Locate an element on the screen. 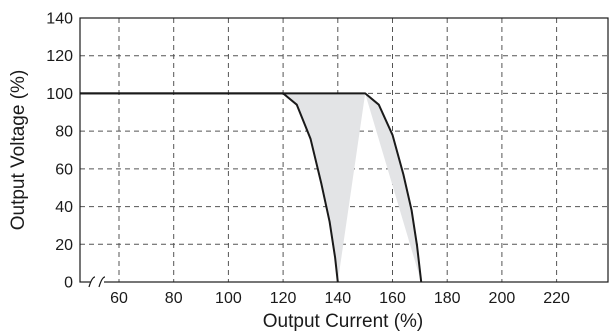 This screenshot has height=331, width=610. y-tick-label: 40 is located at coordinates (64, 207).